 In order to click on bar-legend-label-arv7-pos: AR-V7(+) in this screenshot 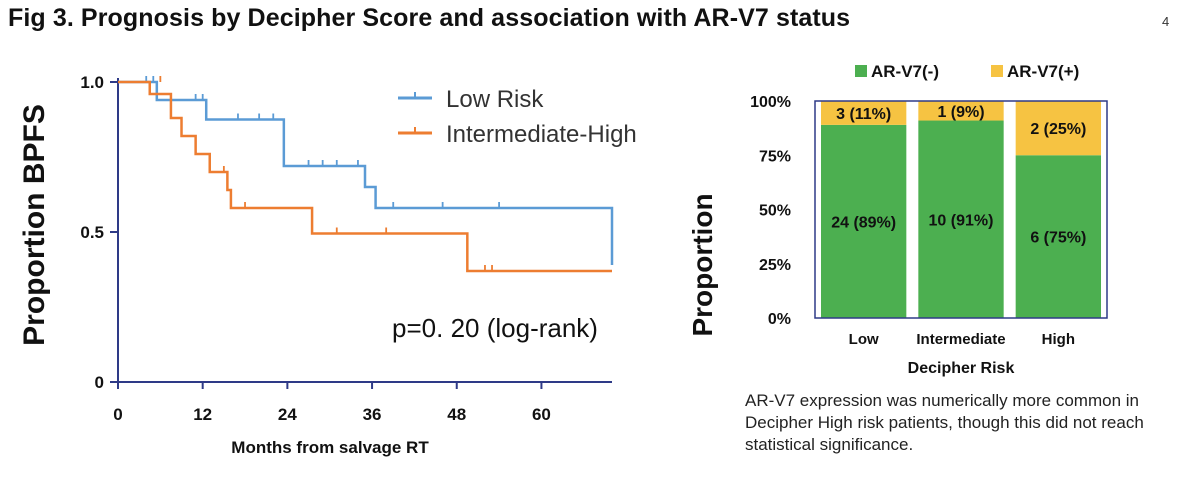, I will do `click(1043, 71)`.